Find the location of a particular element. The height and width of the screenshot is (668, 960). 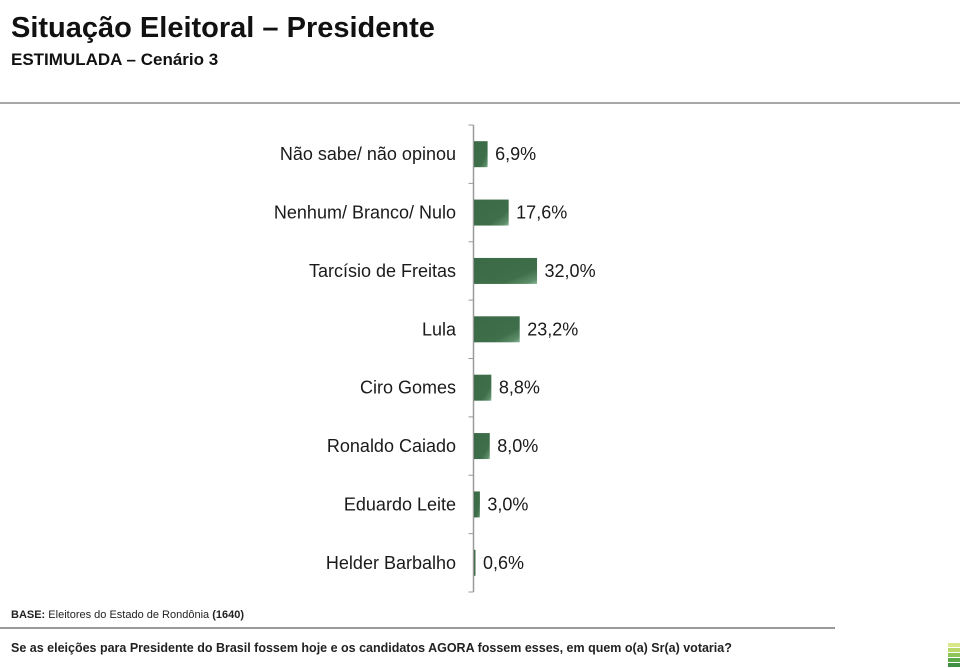

base-label: BASE: is located at coordinates (28, 615).